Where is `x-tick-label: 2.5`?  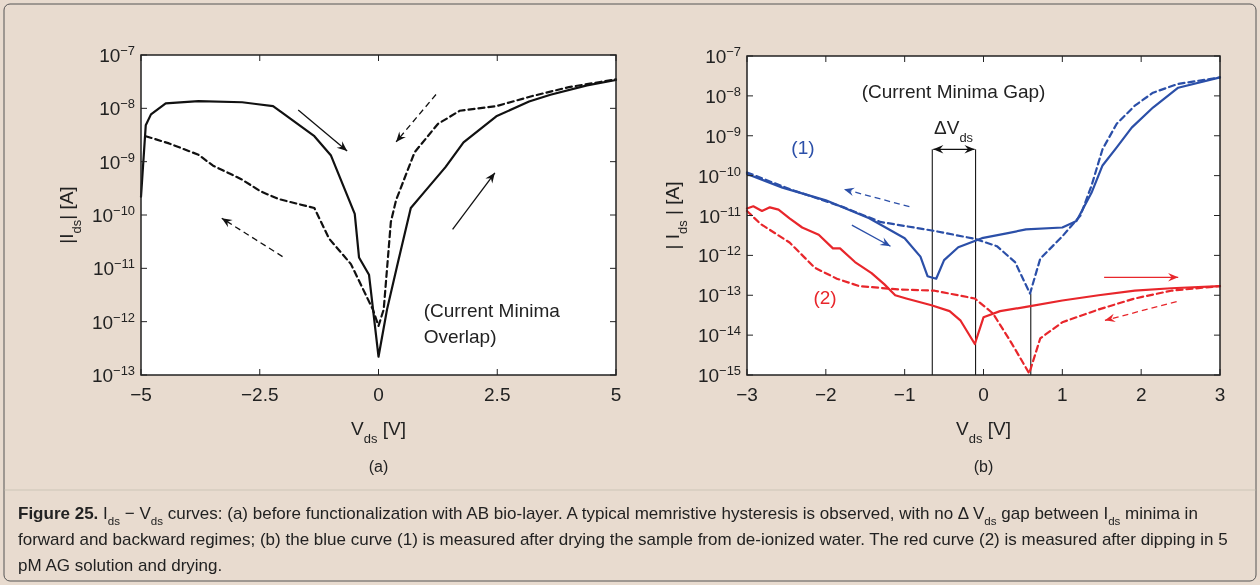
x-tick-label: 2.5 is located at coordinates (497, 394).